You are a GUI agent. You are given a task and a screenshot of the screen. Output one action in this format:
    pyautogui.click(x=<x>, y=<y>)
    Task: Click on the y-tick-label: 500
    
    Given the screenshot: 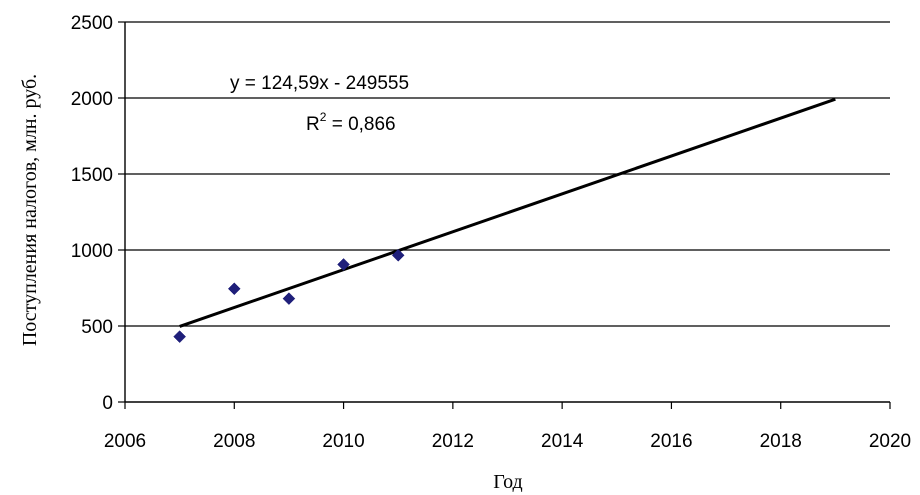 What is the action you would take?
    pyautogui.click(x=97, y=327)
    